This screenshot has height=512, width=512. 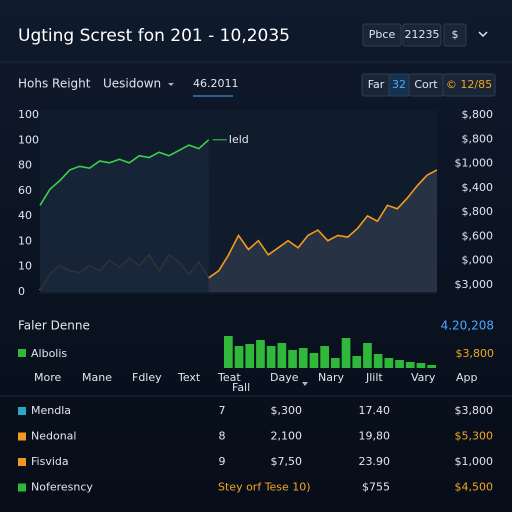 What do you see at coordinates (154, 36) in the screenshot?
I see `title: Ugting Screst fon 201 - 10,2035` at bounding box center [154, 36].